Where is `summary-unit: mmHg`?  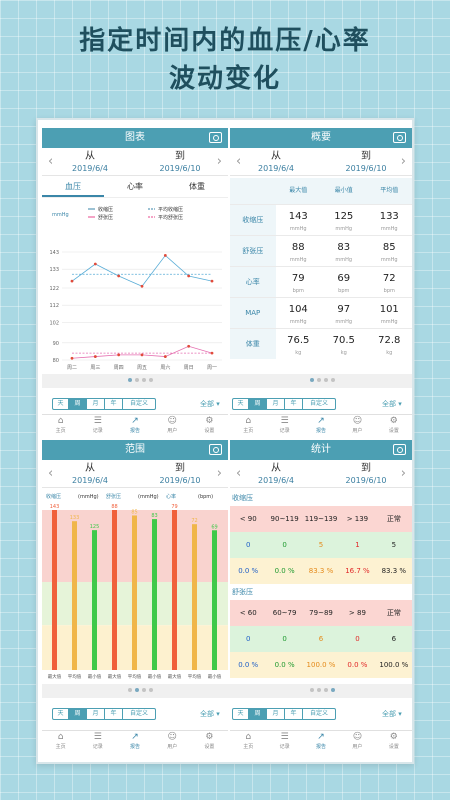 summary-unit: mmHg is located at coordinates (298, 229).